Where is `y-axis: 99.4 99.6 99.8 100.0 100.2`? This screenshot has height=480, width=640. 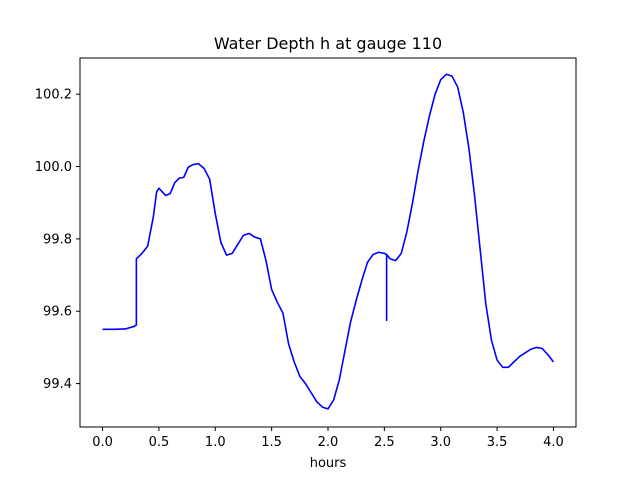
y-axis: 99.4 99.6 99.8 100.0 100.2 is located at coordinates (57, 240).